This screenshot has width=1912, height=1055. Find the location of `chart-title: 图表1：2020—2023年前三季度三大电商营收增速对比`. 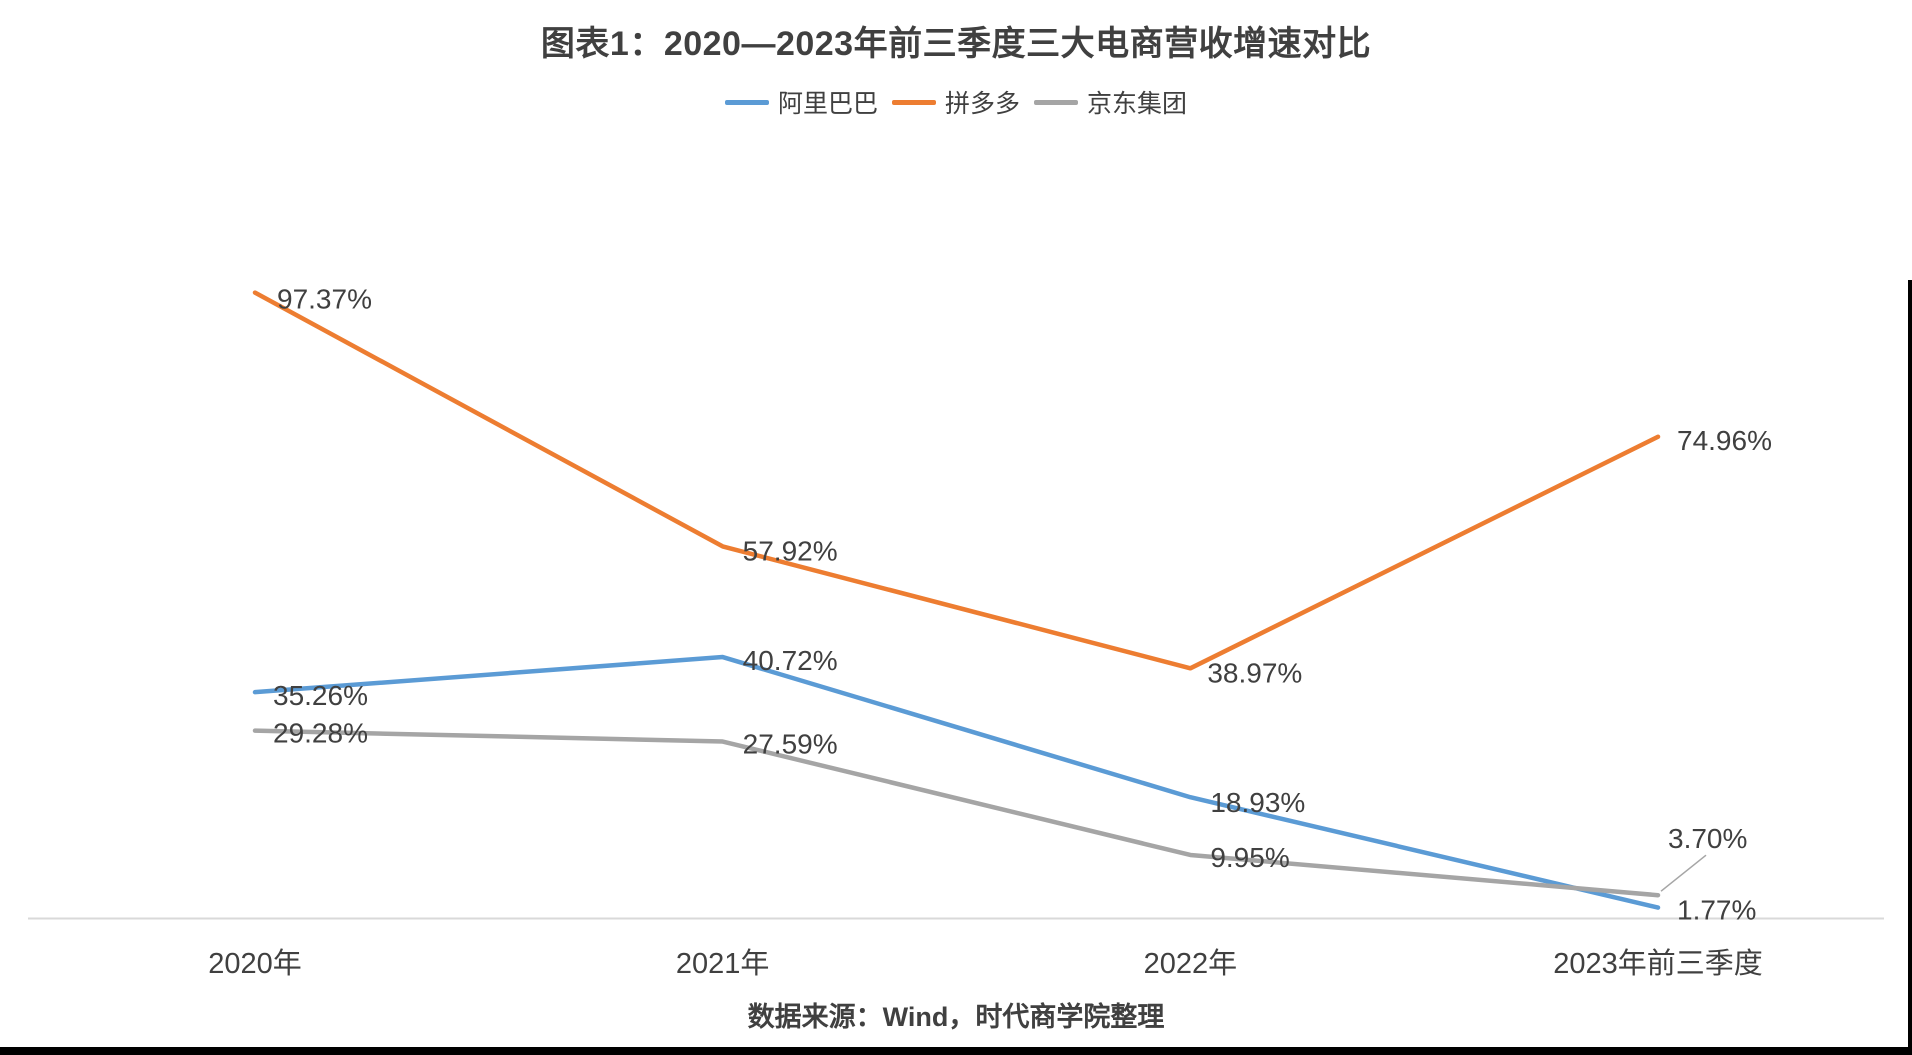

chart-title: 图表1：2020—2023年前三季度三大电商营收增速对比 is located at coordinates (956, 44).